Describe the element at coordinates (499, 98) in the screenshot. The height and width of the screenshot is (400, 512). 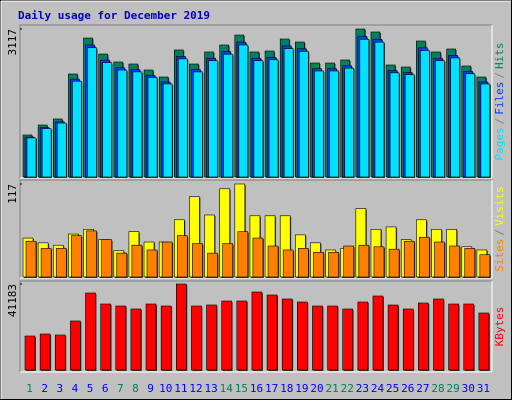
I see `legend-entry: Files` at that location.